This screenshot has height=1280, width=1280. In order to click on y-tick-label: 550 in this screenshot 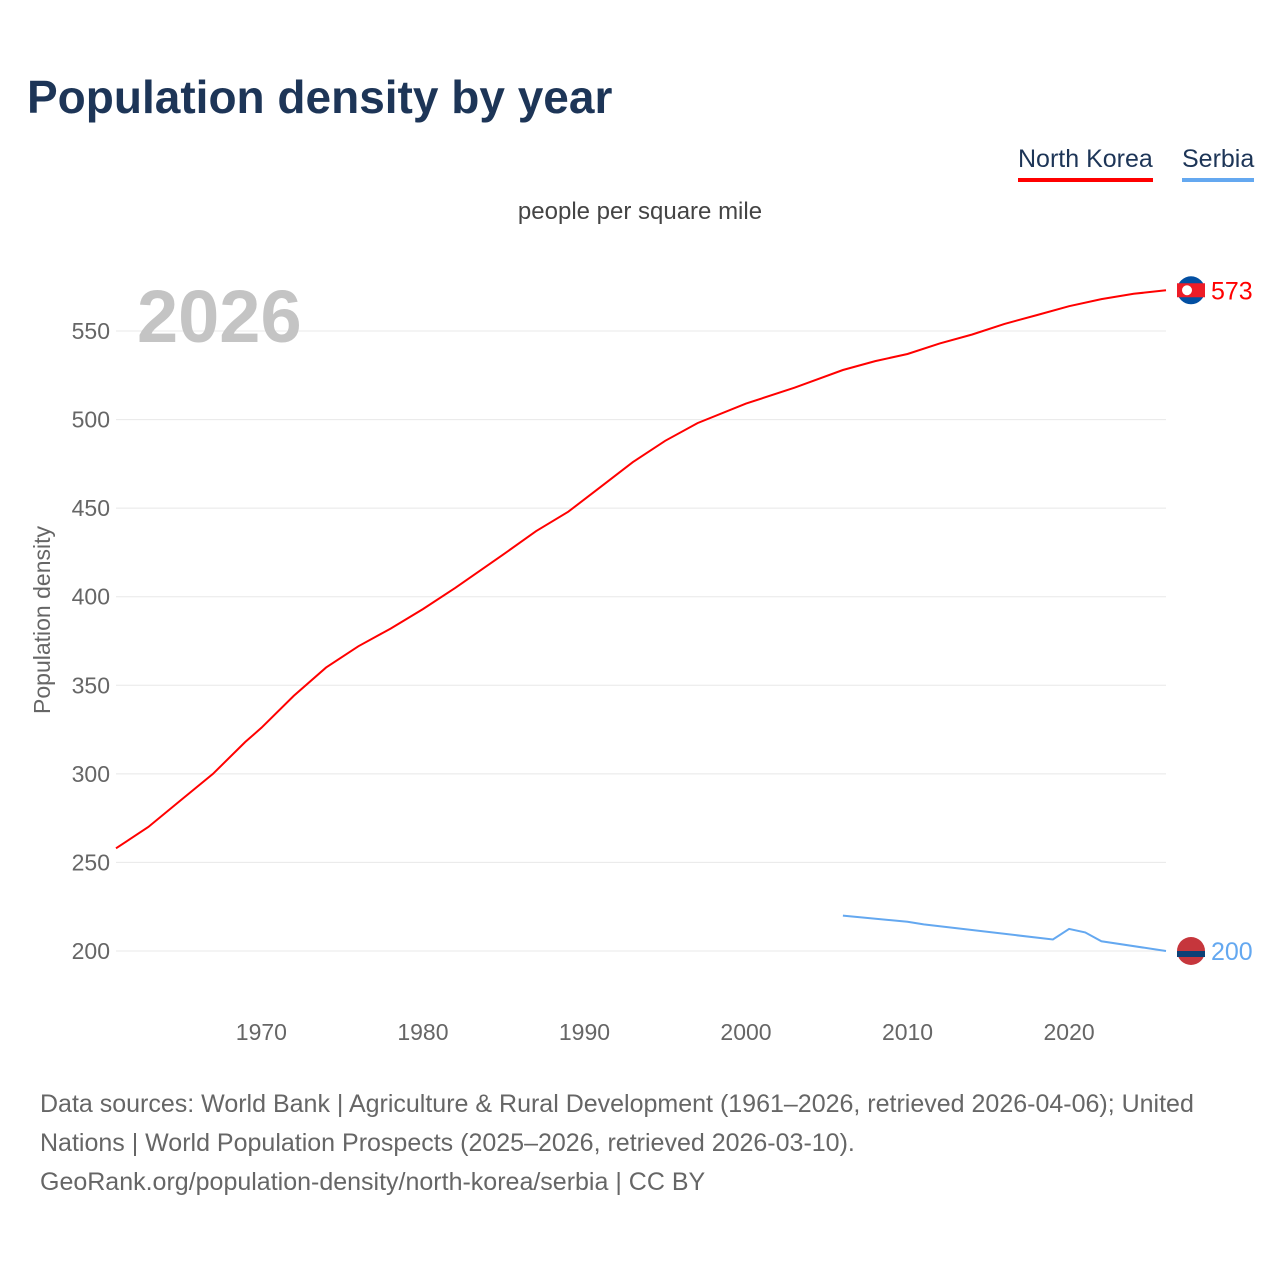, I will do `click(91, 331)`.